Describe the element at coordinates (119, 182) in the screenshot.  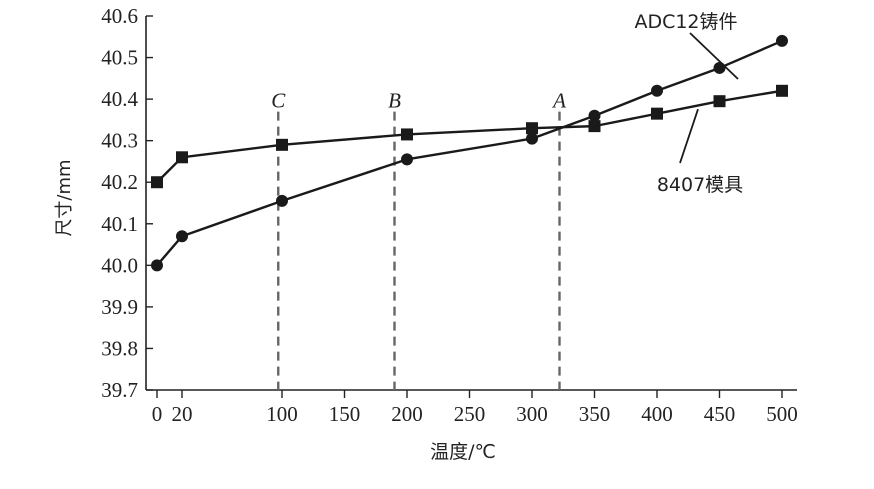
I see `y-tick-label: 40.2` at that location.